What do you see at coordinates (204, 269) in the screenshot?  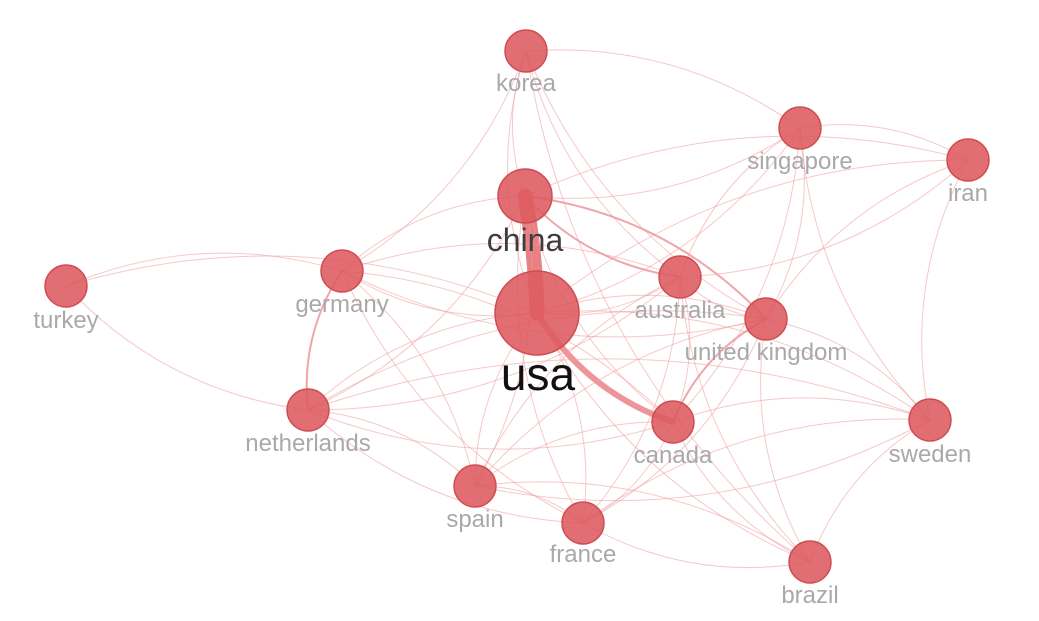 I see `edge-turkey-germany` at bounding box center [204, 269].